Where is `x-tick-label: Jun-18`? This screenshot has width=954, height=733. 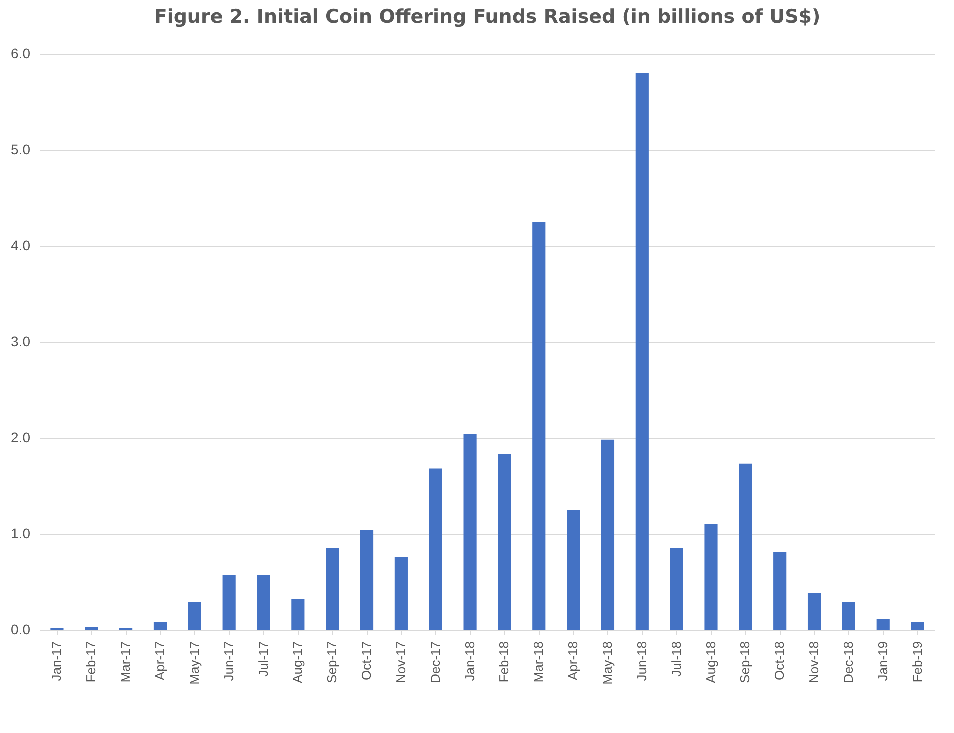 x-tick-label: Jun-18 is located at coordinates (642, 662).